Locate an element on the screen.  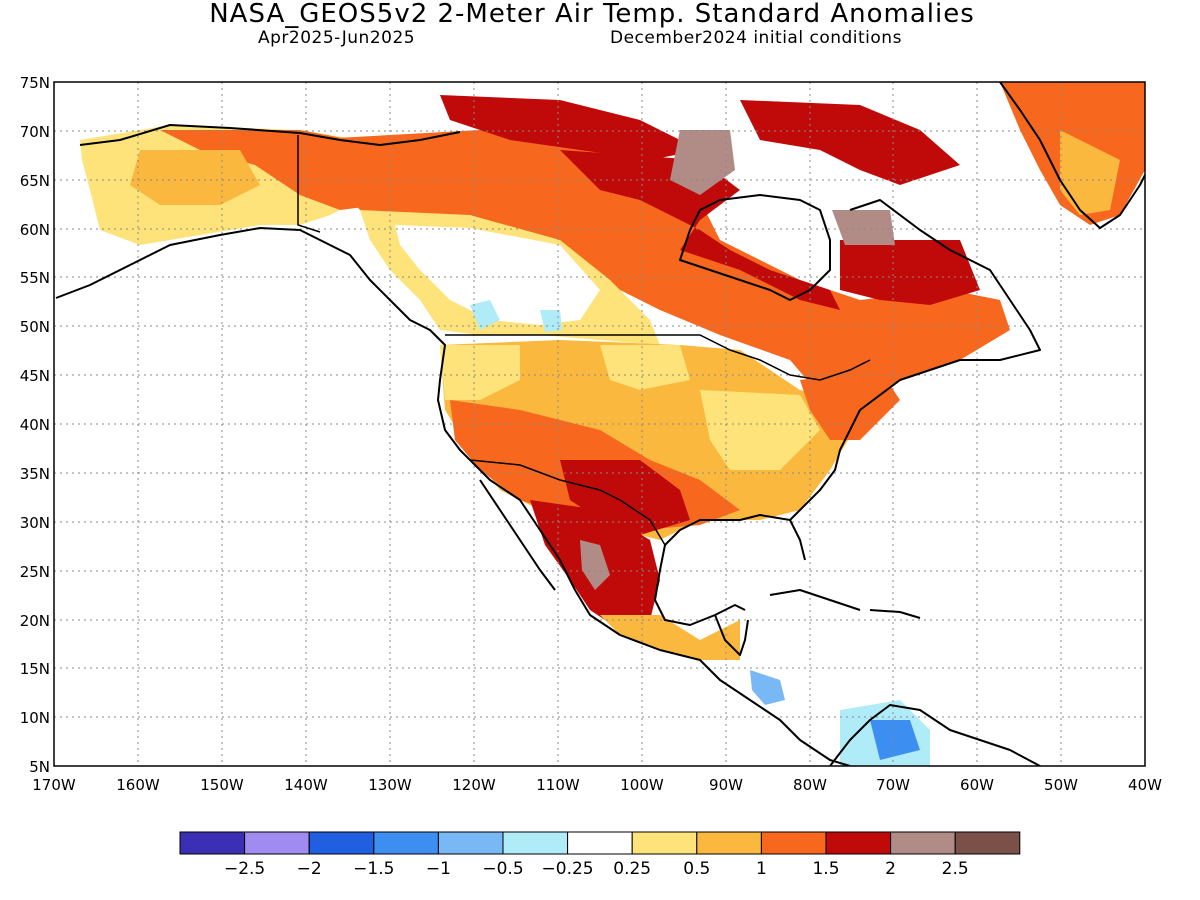
coast-cuba is located at coordinates (815, 600).